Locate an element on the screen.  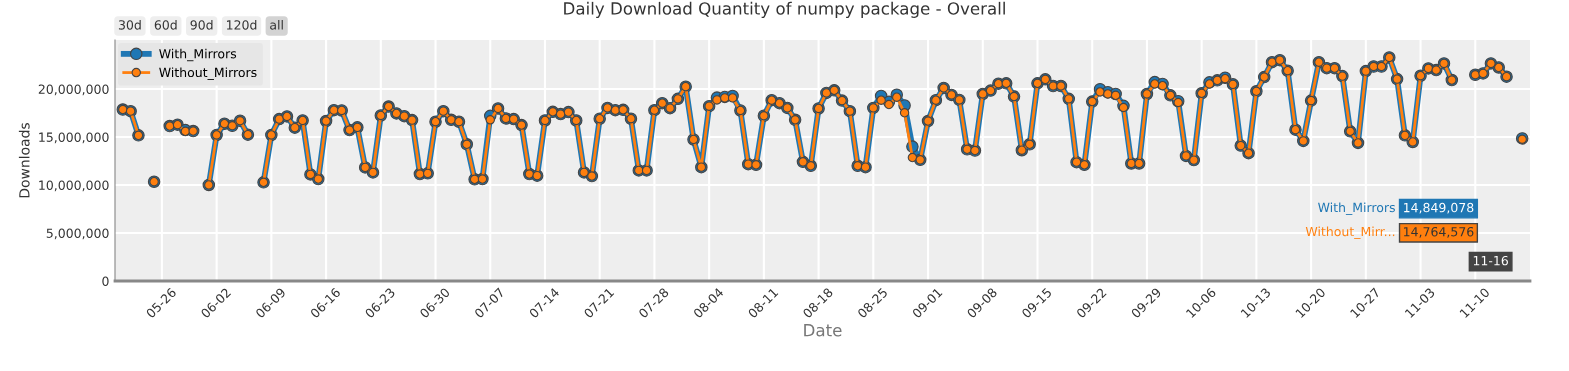
annotation: 14,764,576 is located at coordinates (1439, 232).